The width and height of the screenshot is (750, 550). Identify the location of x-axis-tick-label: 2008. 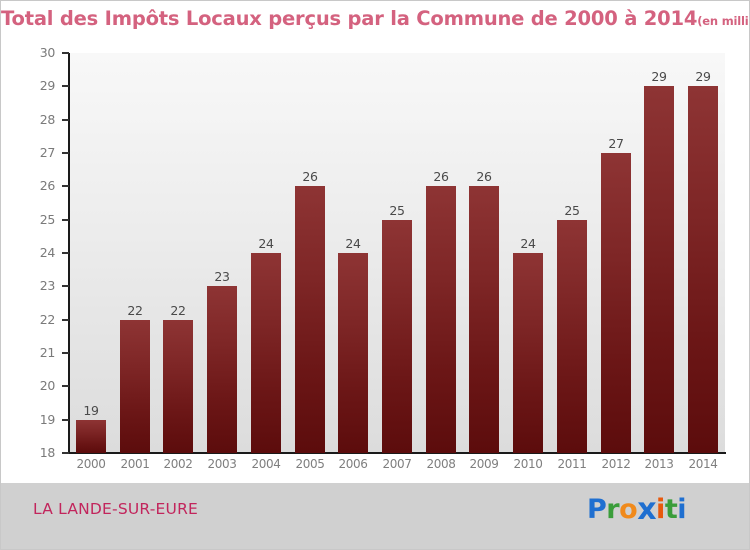
(441, 464).